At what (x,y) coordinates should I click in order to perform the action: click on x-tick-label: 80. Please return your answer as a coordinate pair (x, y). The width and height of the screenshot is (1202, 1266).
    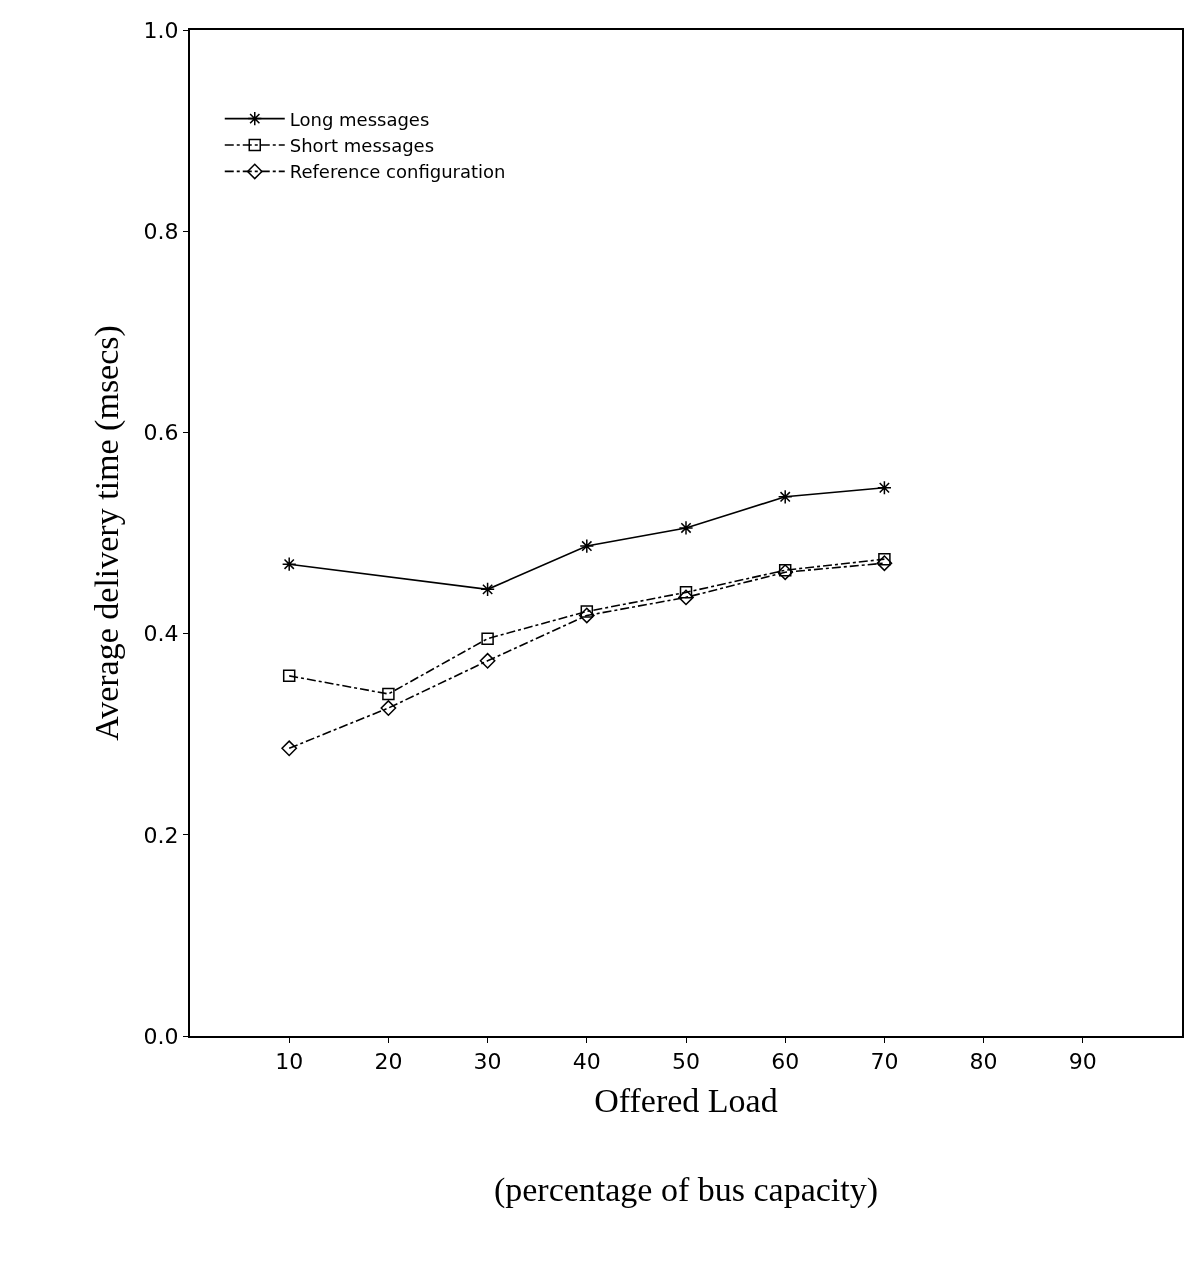
    Looking at the image, I should click on (983, 1062).